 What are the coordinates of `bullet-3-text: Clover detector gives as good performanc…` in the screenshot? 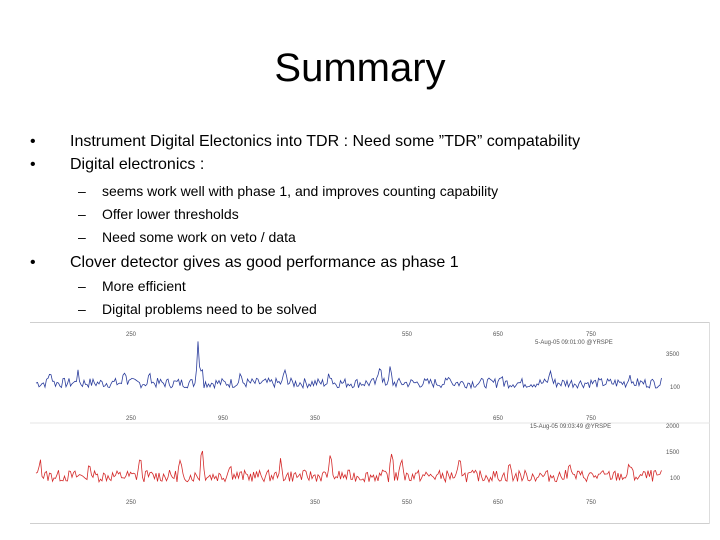 It's located at (264, 262).